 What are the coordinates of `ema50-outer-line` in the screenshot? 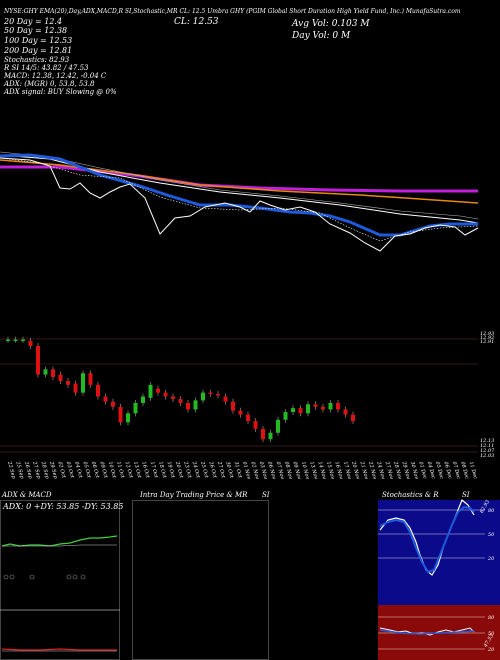 It's located at (239, 185).